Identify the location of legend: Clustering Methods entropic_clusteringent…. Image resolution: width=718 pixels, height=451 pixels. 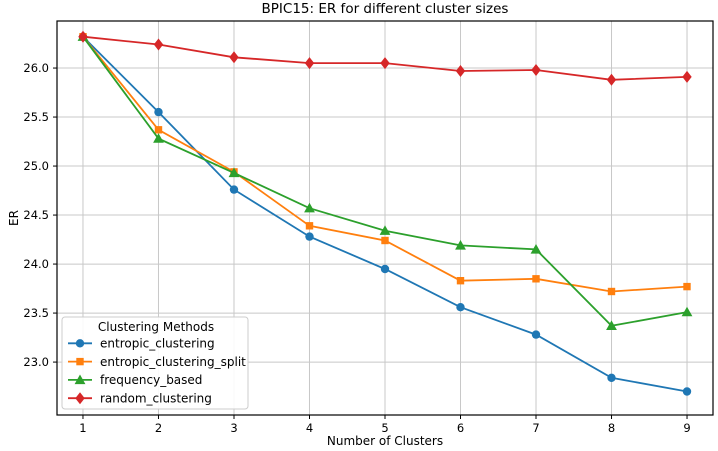
(155, 363).